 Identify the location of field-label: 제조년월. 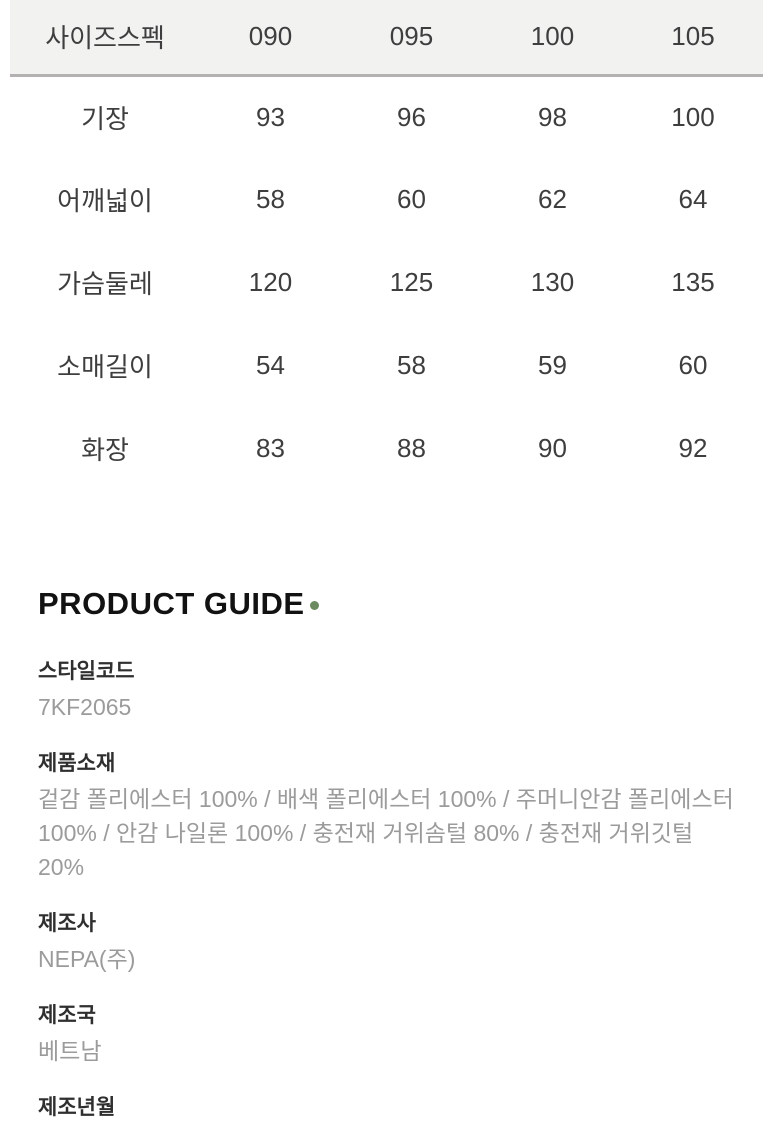
(77, 1107).